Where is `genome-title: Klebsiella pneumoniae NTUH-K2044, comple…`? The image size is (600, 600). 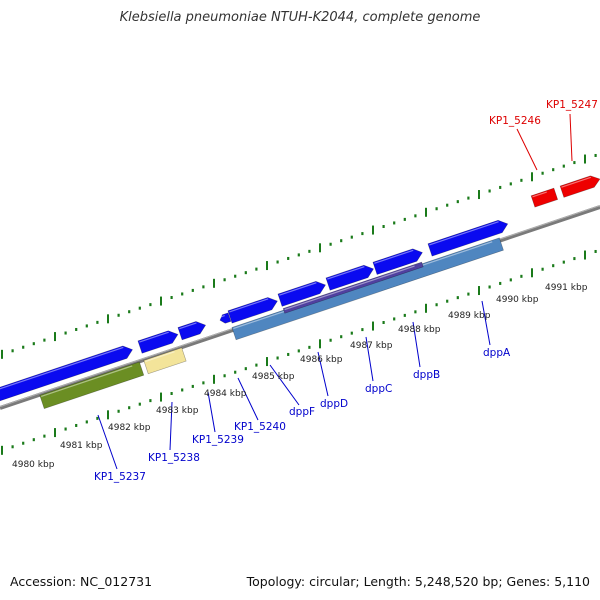
genome-title: Klebsiella pneumoniae NTUH-K2044, comple… is located at coordinates (300, 17).